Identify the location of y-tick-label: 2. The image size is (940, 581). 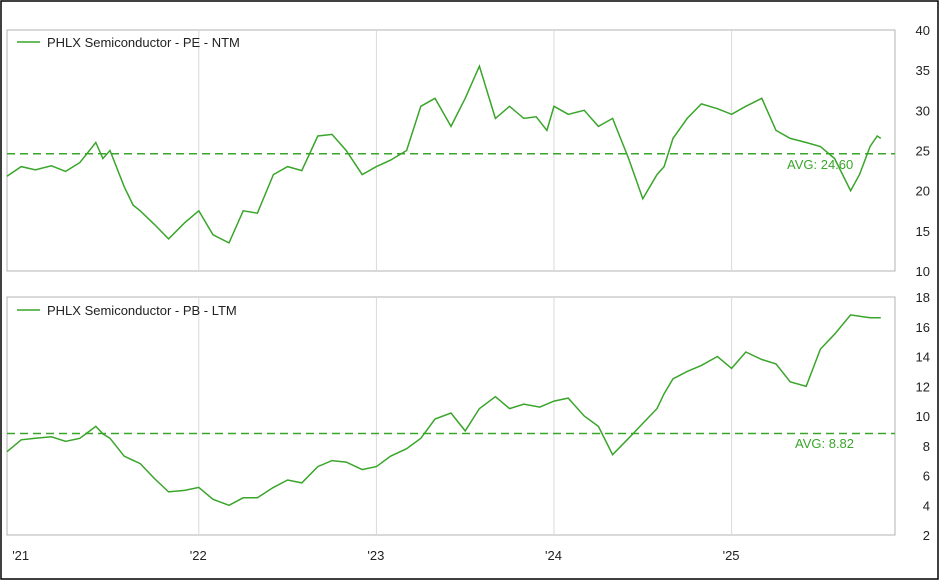
(926, 535).